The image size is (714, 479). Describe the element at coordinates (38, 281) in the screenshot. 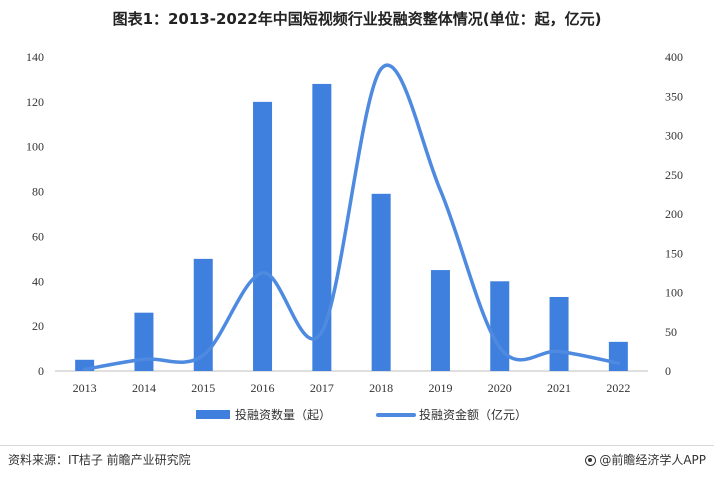

I see `y-left-tick-label: 40` at that location.